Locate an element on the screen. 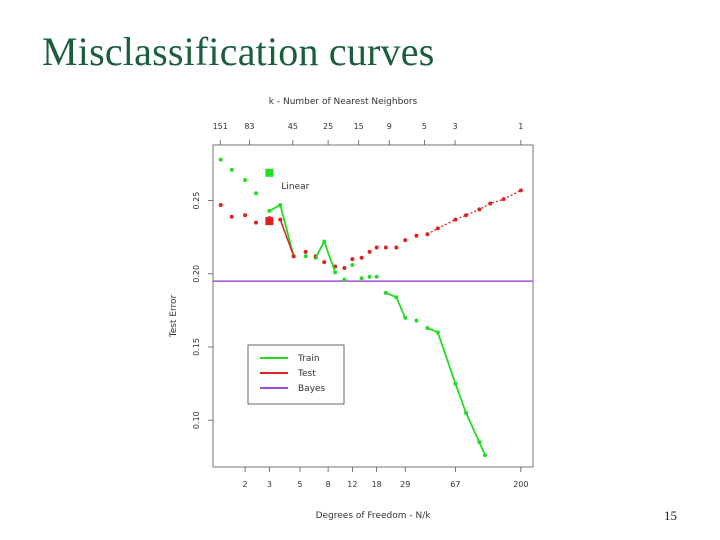 This screenshot has width=720, height=540. x2-tick-label: 83 is located at coordinates (249, 126).